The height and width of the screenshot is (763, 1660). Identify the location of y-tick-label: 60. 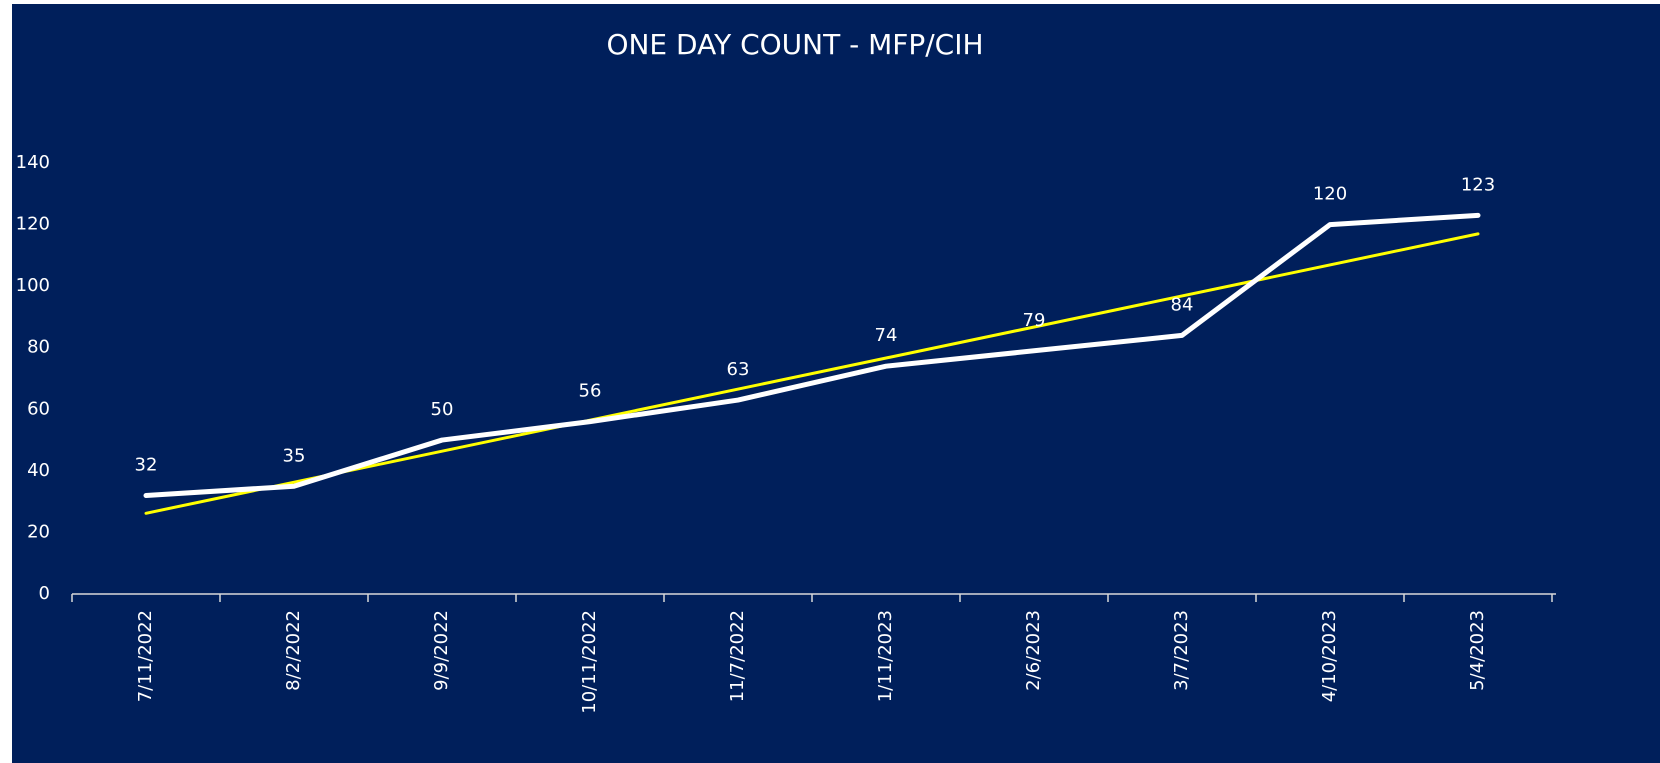
(38, 408).